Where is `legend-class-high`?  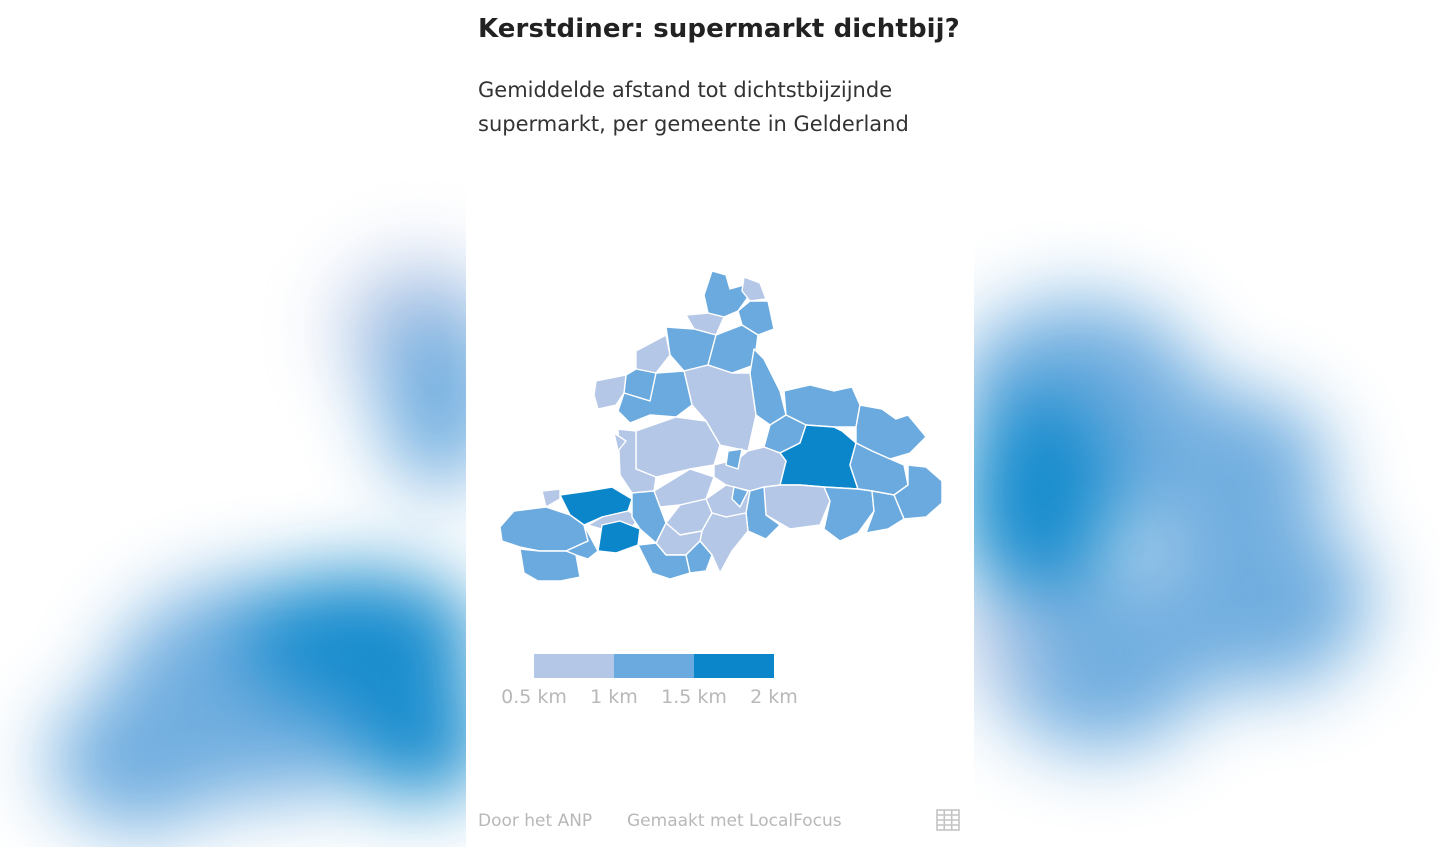
legend-class-high is located at coordinates (734, 666).